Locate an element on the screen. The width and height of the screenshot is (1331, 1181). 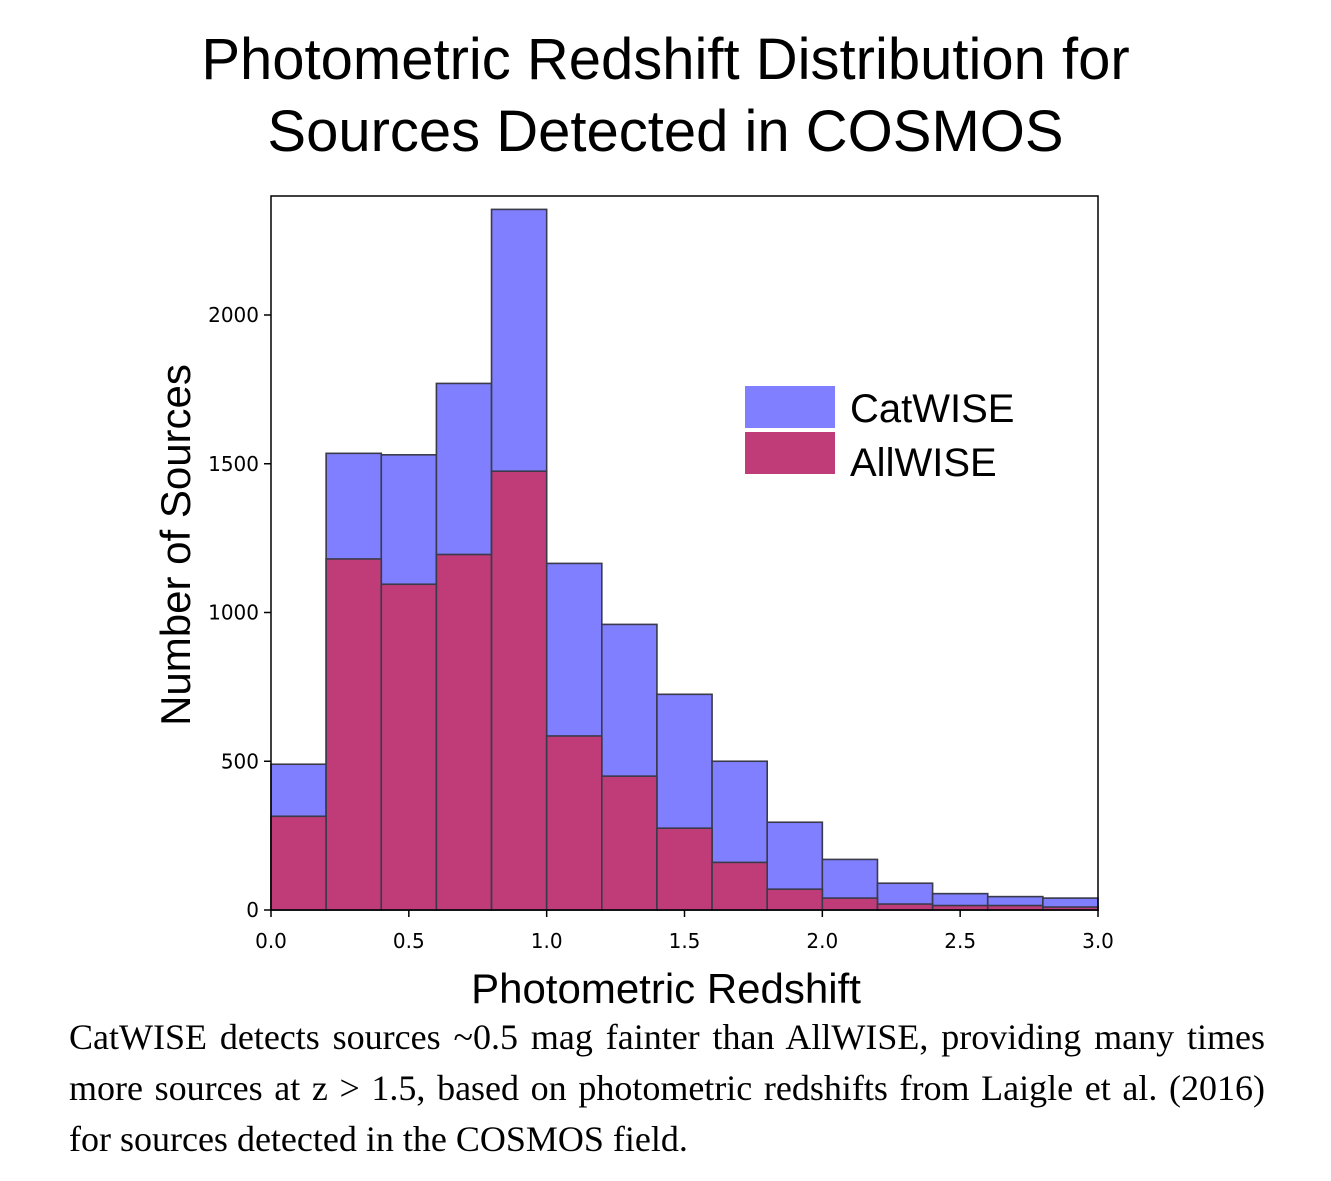
x-tick-label: 0.5 is located at coordinates (409, 941).